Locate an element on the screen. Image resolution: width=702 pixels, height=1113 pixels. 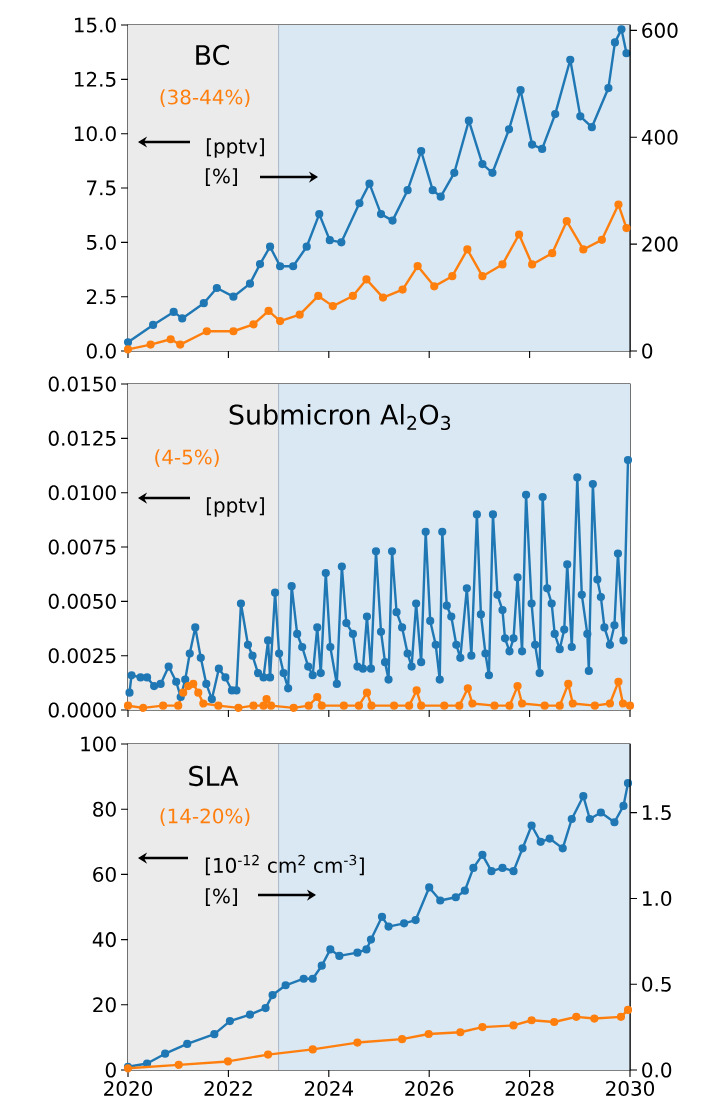
text: BC is located at coordinates (212, 55).